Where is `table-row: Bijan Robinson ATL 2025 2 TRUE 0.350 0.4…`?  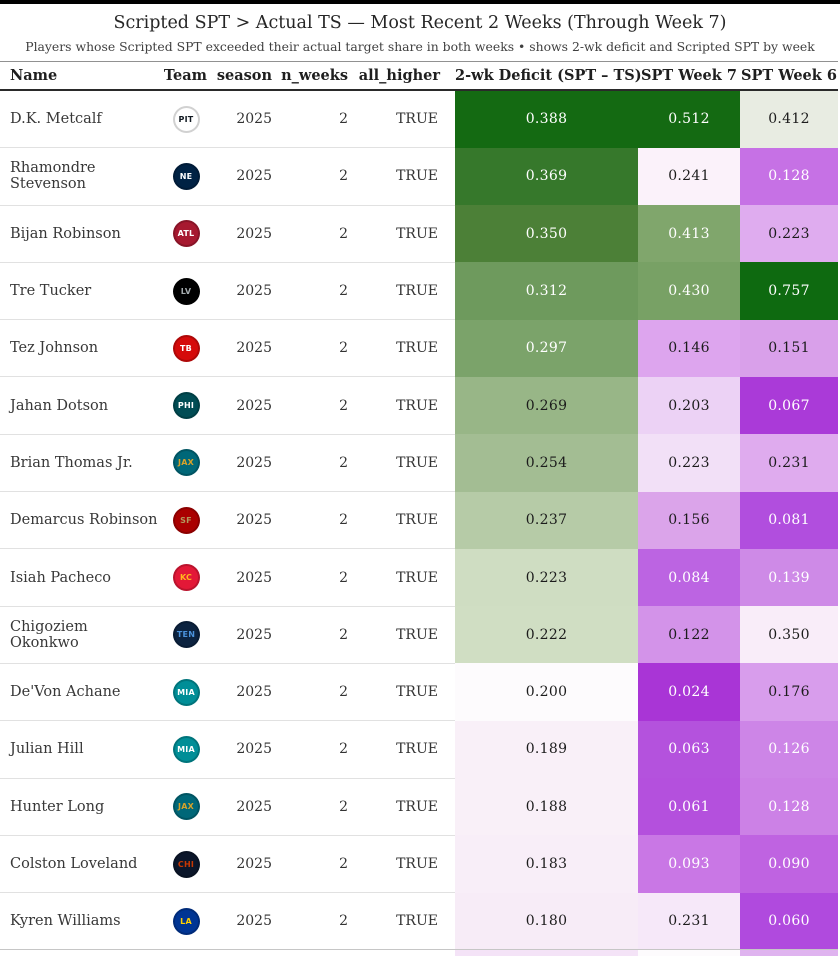
table-row: Bijan Robinson ATL 2025 2 TRUE 0.350 0.4… is located at coordinates (419, 233).